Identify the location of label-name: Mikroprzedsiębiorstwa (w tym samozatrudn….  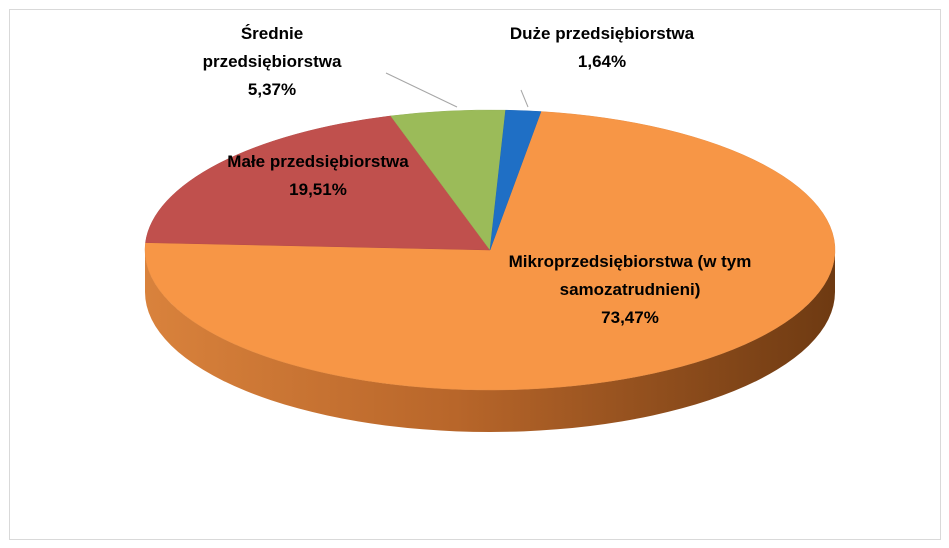
(630, 275).